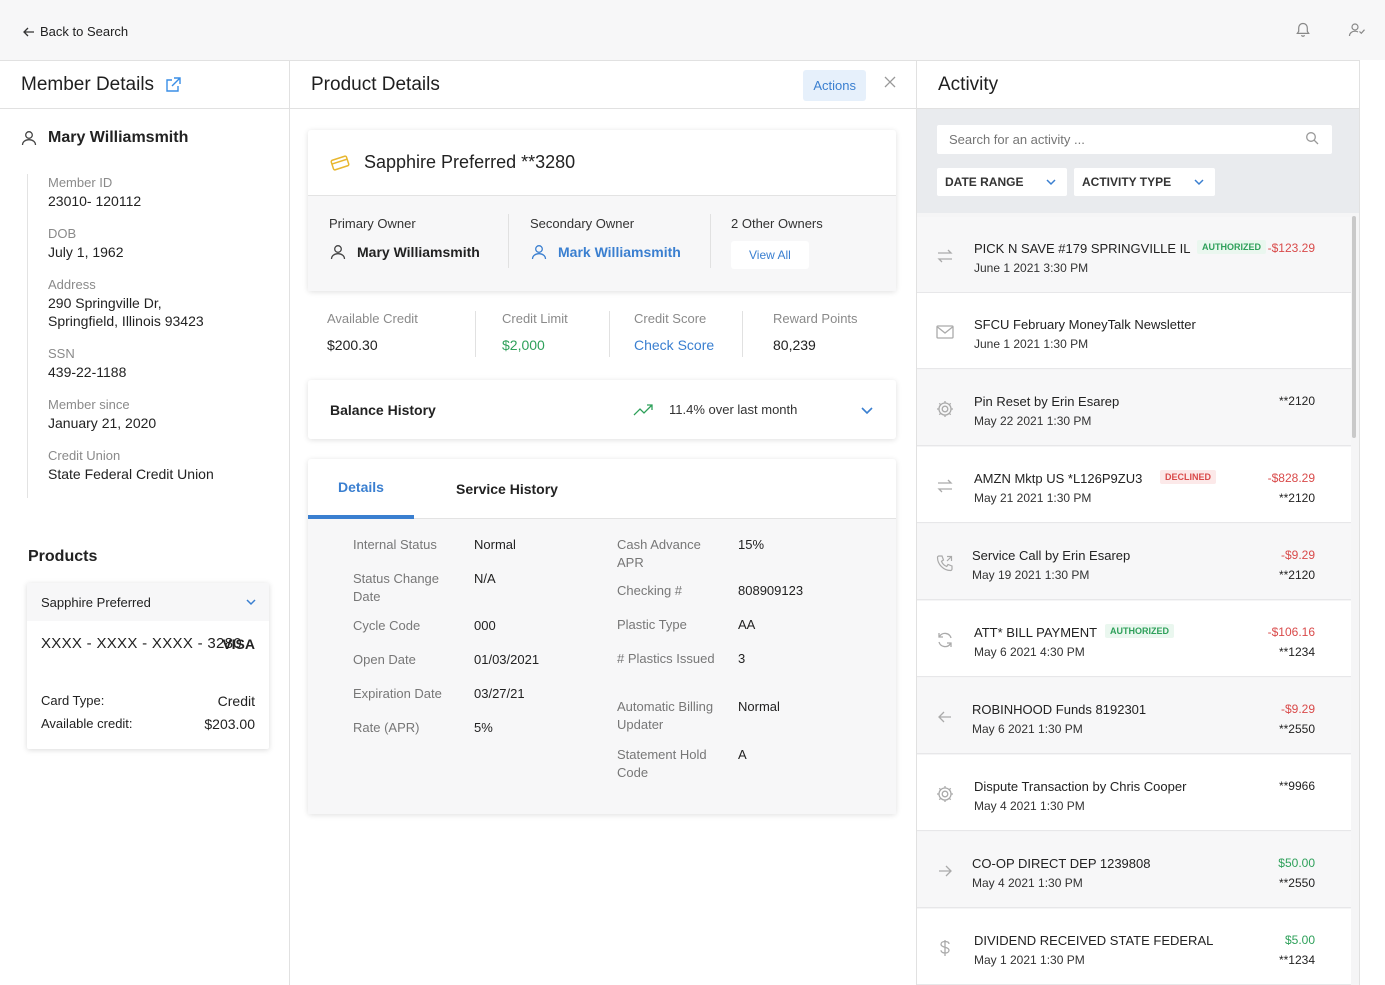  I want to click on details-tabs: Details Service History, so click(602, 489).